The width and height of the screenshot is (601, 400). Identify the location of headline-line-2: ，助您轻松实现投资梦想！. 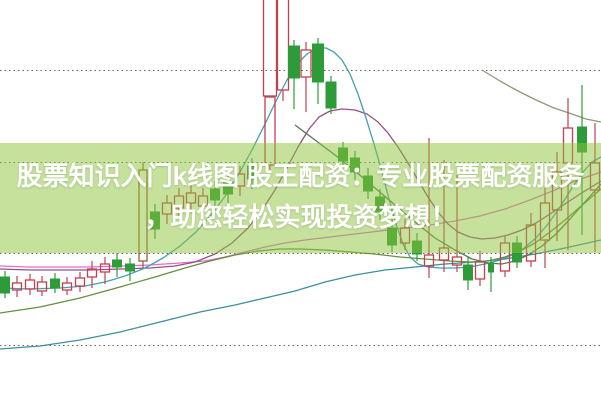
(300, 217).